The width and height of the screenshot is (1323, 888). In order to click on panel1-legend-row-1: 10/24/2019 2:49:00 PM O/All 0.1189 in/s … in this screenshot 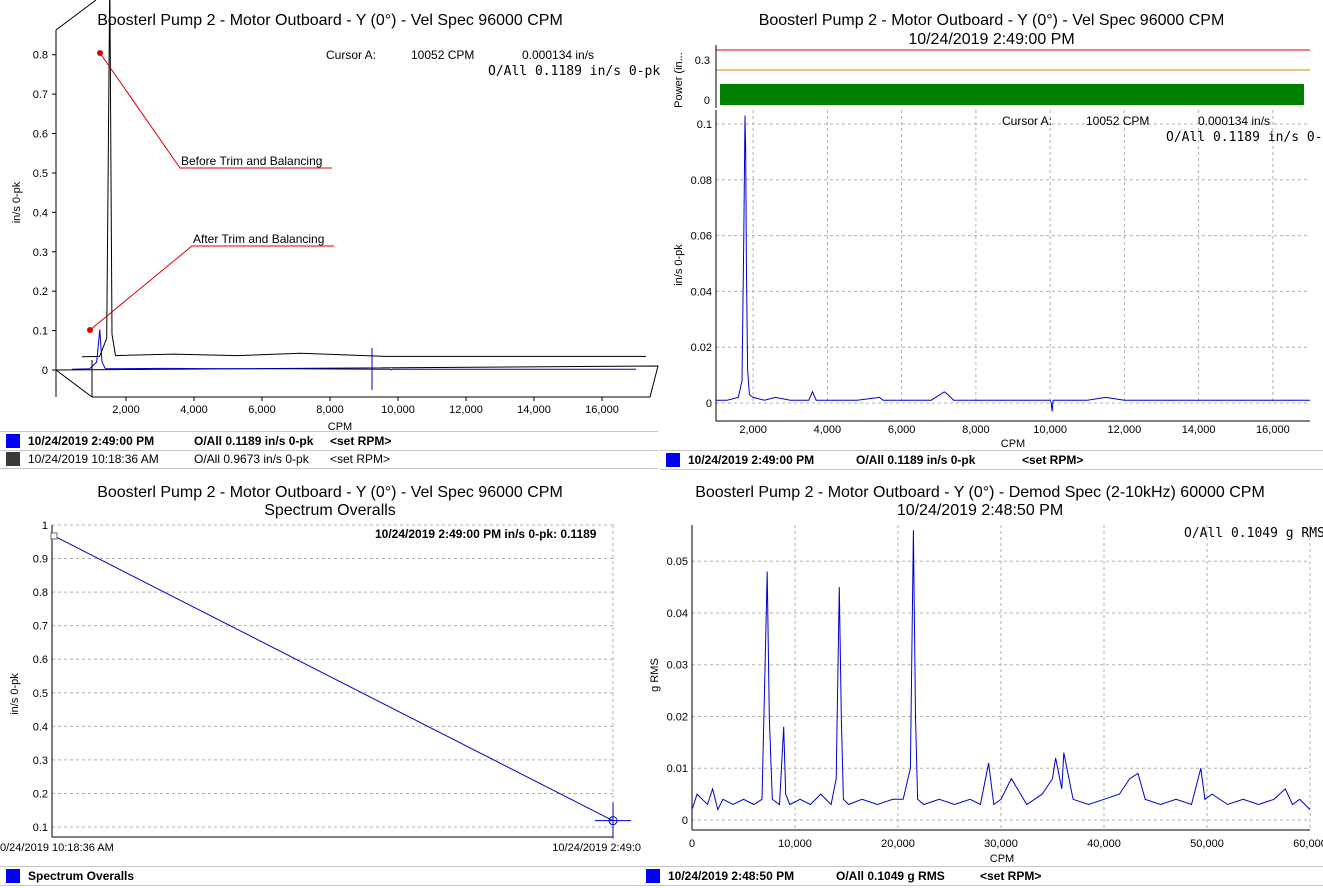, I will do `click(329, 441)`.